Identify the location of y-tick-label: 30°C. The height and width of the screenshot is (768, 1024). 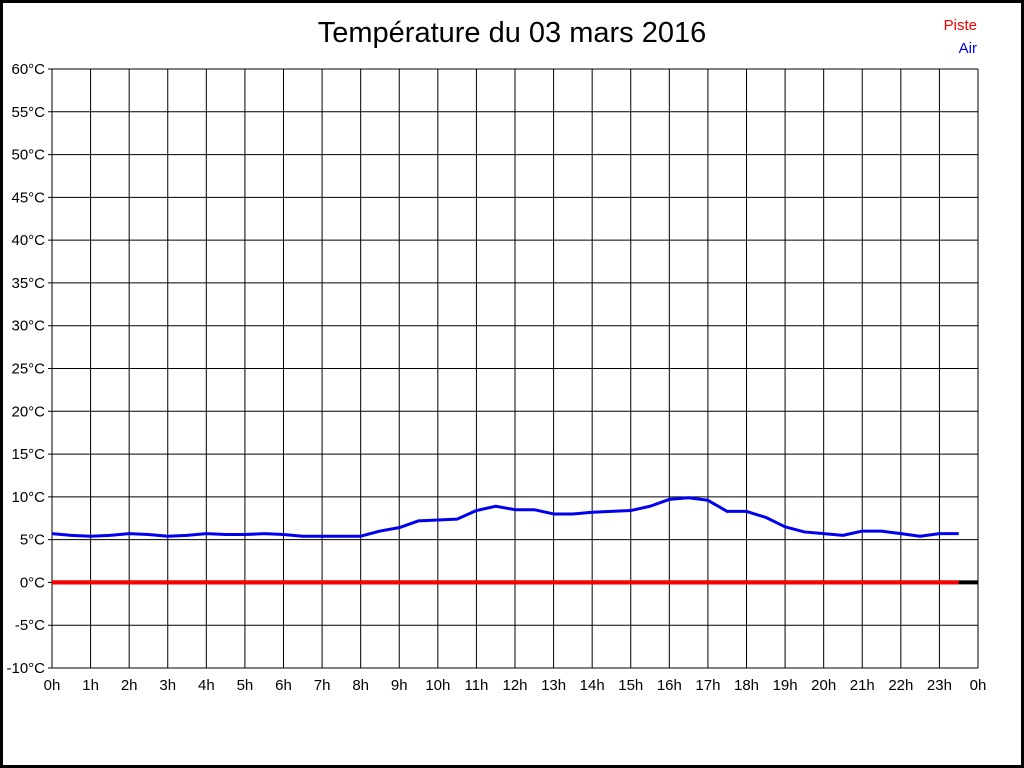
(28, 326).